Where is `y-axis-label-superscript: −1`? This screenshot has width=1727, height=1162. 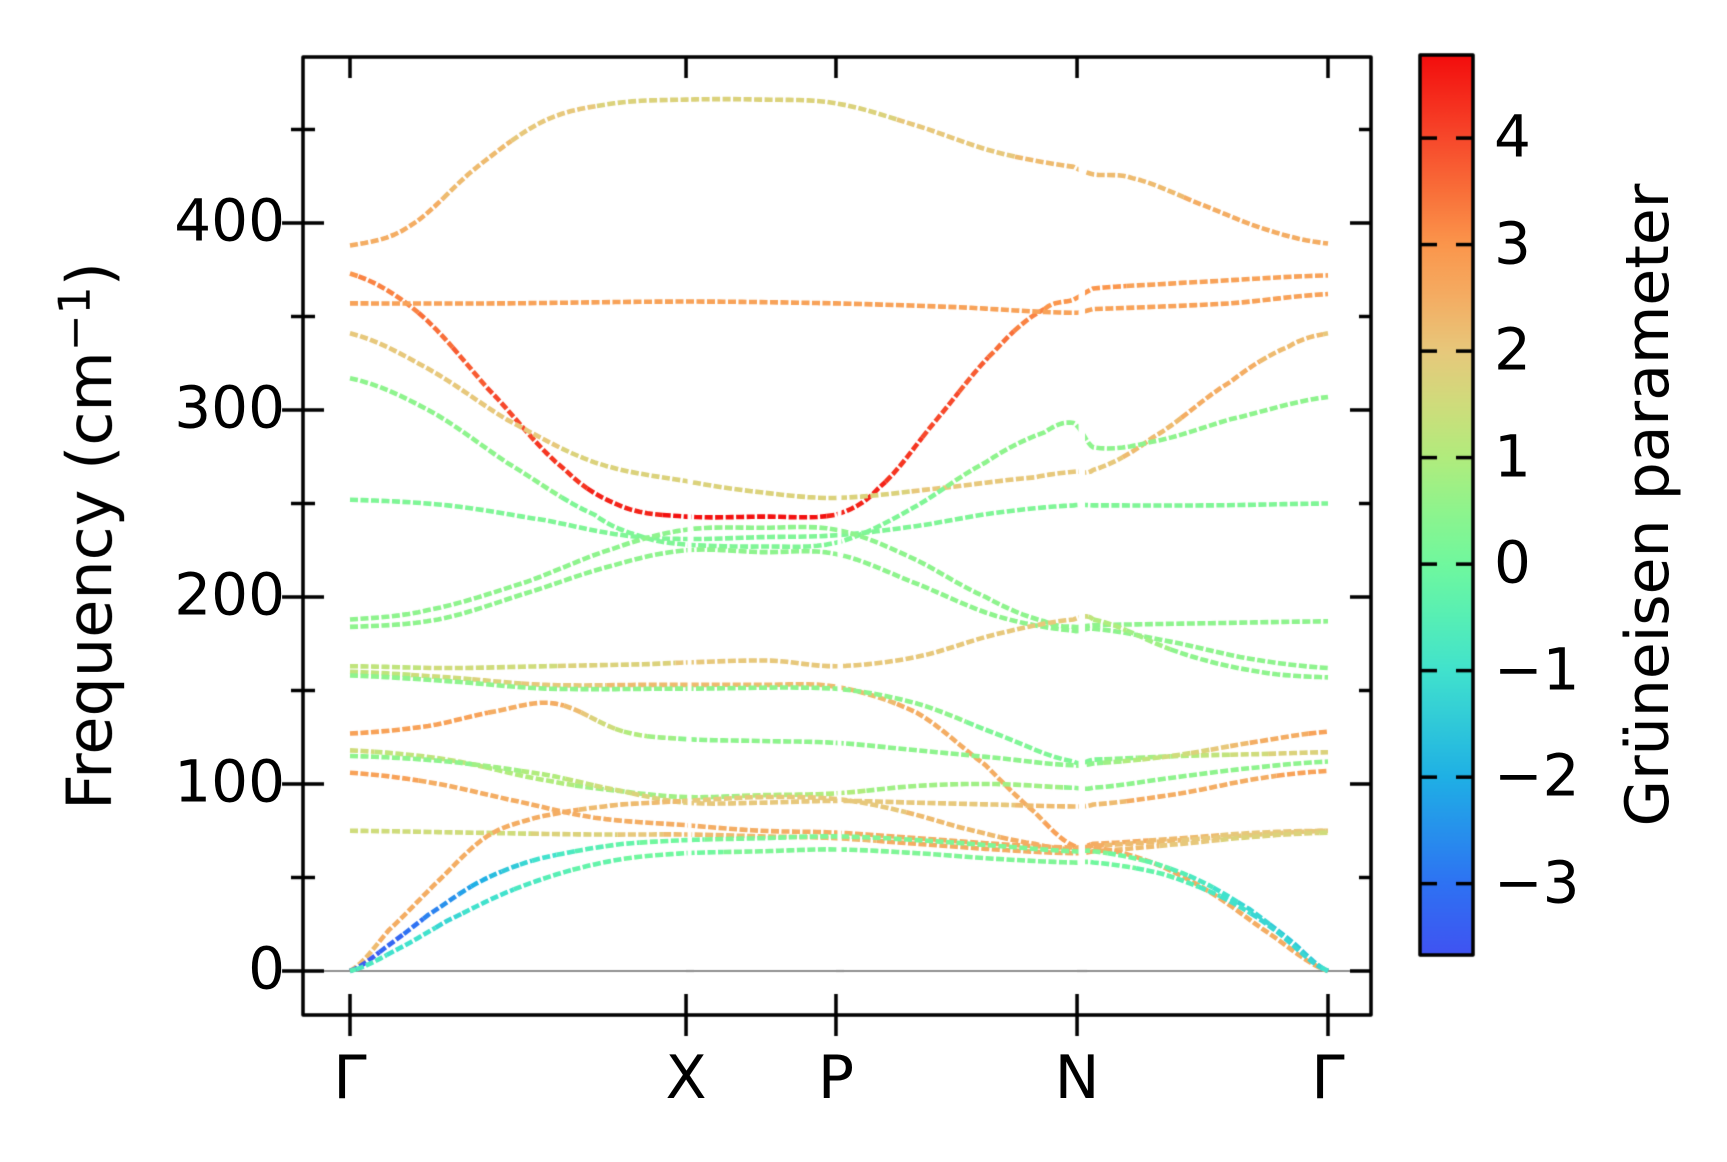
y-axis-label-superscript: −1 is located at coordinates (75, 319).